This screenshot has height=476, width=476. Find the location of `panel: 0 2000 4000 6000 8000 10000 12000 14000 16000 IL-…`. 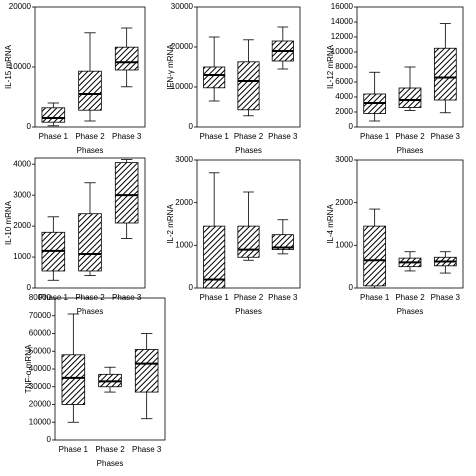

panel: 0 2000 4000 6000 8000 10000 12000 14000 16000 IL-… is located at coordinates (395, 78).